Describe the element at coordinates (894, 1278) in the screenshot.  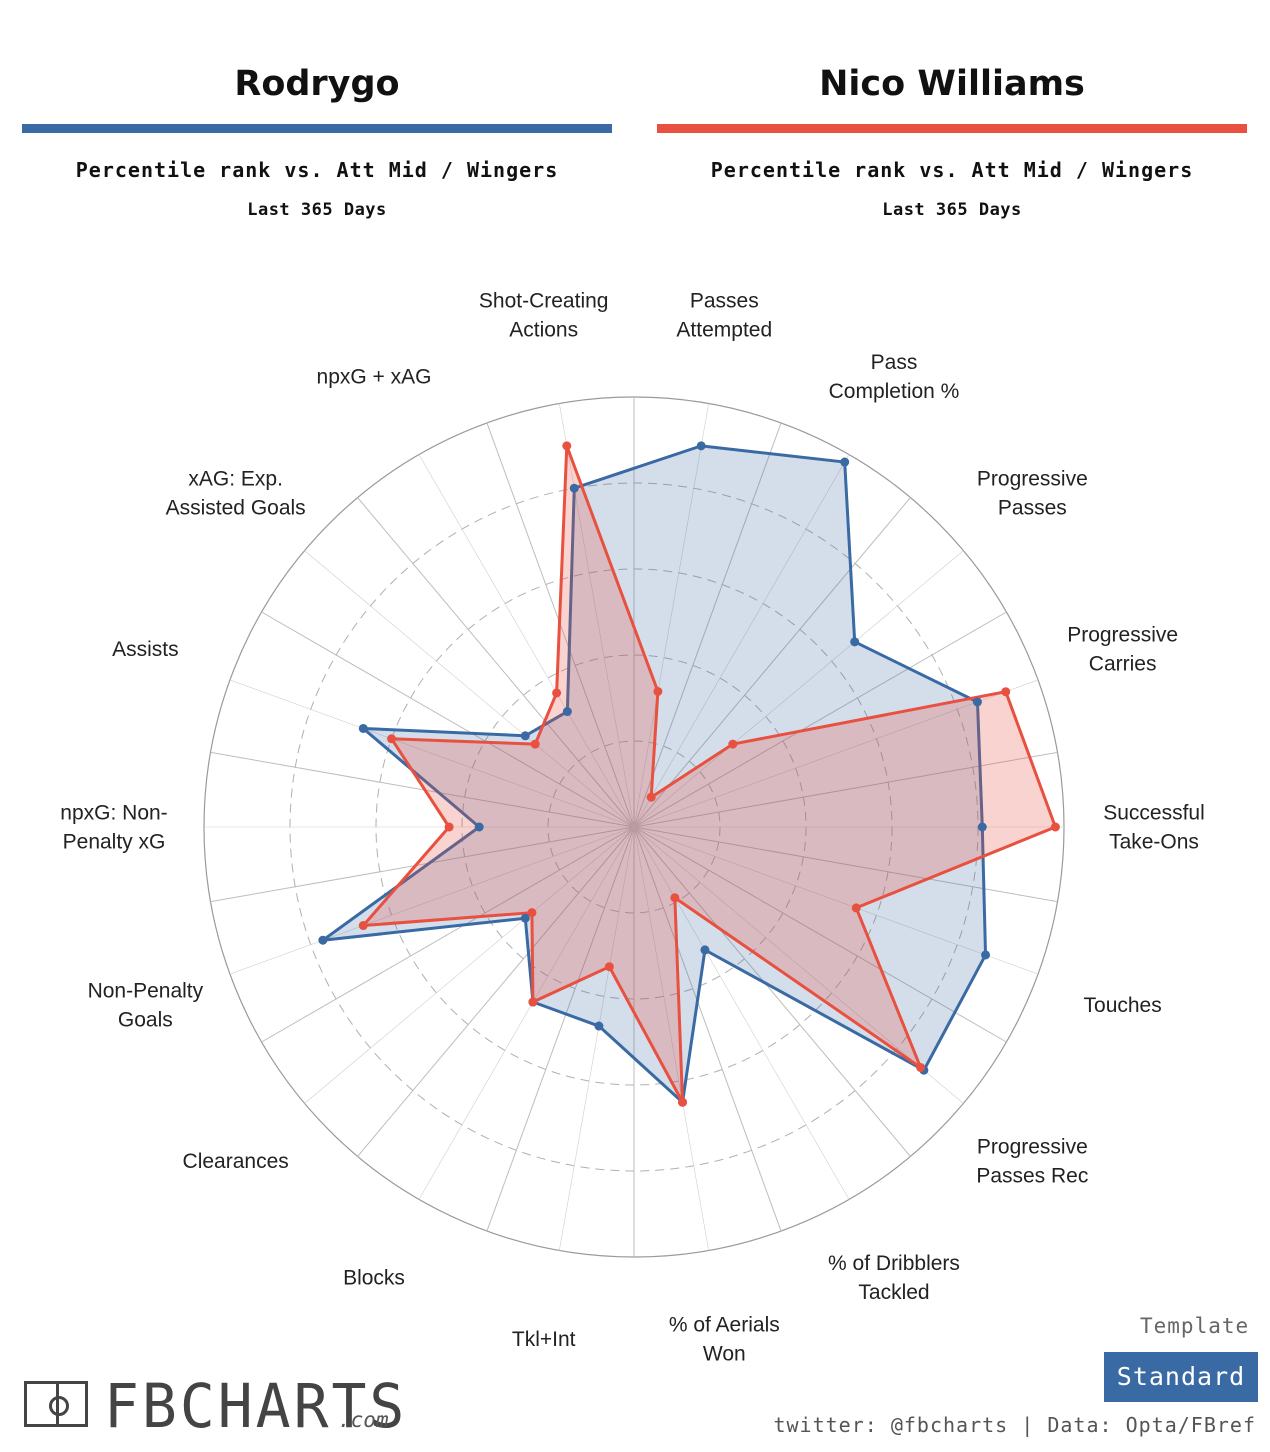
I see `axis-label: % of Dribblers Tackled` at that location.